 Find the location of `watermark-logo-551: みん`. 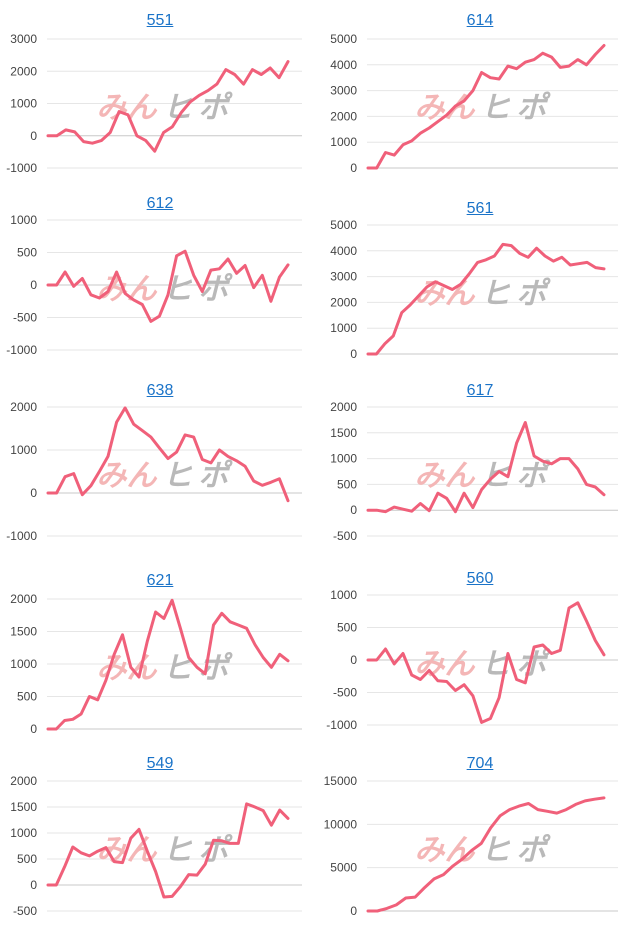

watermark-logo-551: みん is located at coordinates (127, 108).